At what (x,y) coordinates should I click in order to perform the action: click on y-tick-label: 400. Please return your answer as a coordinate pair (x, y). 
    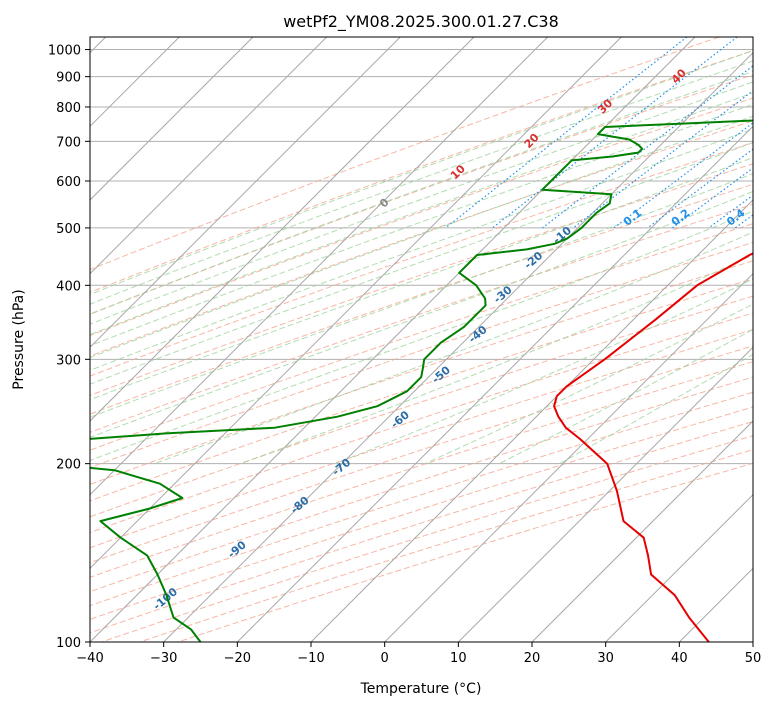
    Looking at the image, I should click on (68, 286).